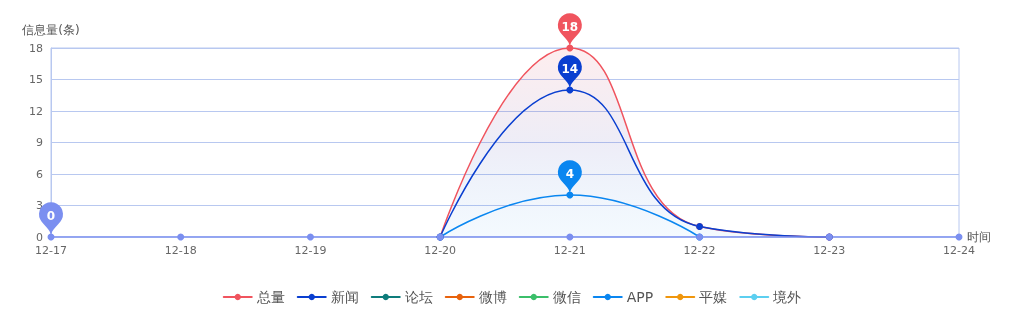  I want to click on y-tick-label: 0, so click(39, 237).